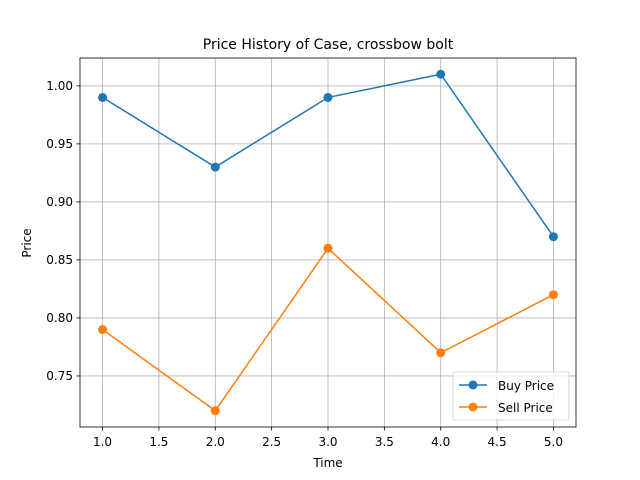  I want to click on legend-marker-buy-price, so click(473, 385).